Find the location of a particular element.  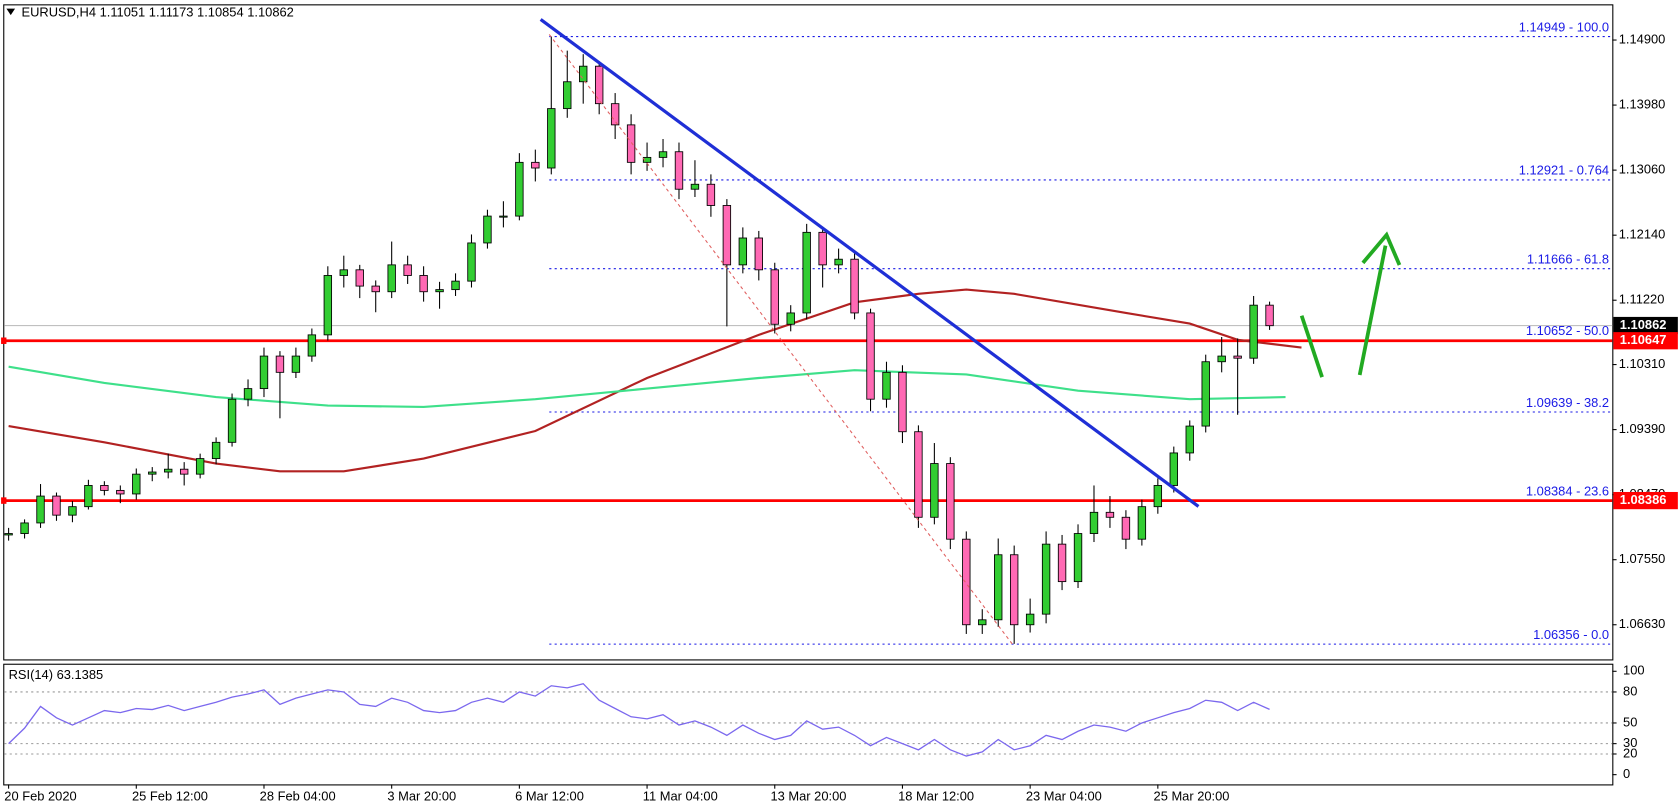

x-tick-label: 18 Mar 12:00 is located at coordinates (936, 796).